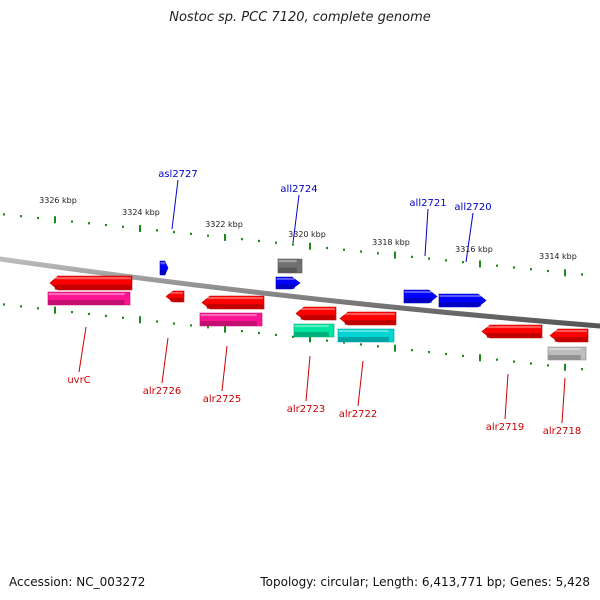 Image resolution: width=600 pixels, height=600 pixels. Describe the element at coordinates (77, 582) in the screenshot. I see `accession-text: Accession: NC_003272` at that location.